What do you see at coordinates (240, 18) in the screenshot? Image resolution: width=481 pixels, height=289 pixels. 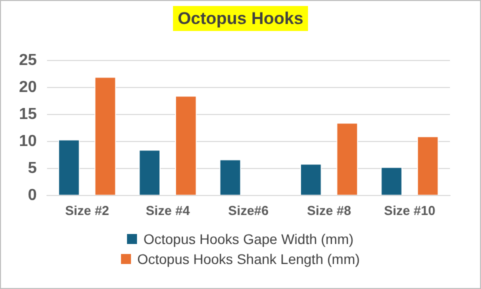 I see `chart-title: Octopus Hooks` at bounding box center [240, 18].